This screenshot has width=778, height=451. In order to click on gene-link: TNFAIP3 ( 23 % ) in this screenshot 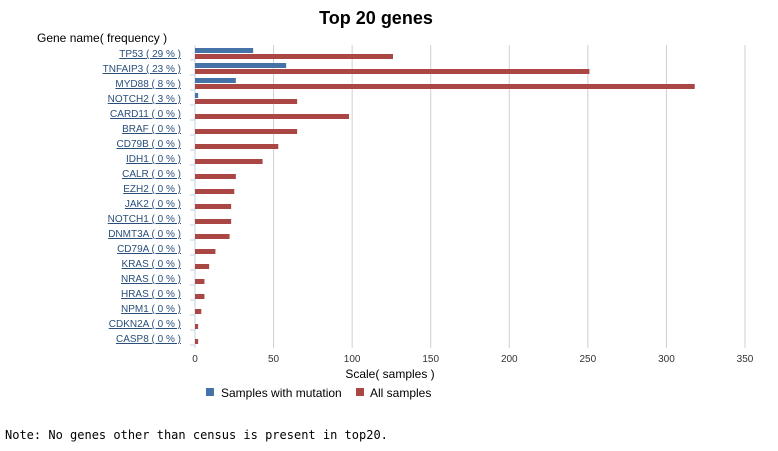, I will do `click(142, 69)`.